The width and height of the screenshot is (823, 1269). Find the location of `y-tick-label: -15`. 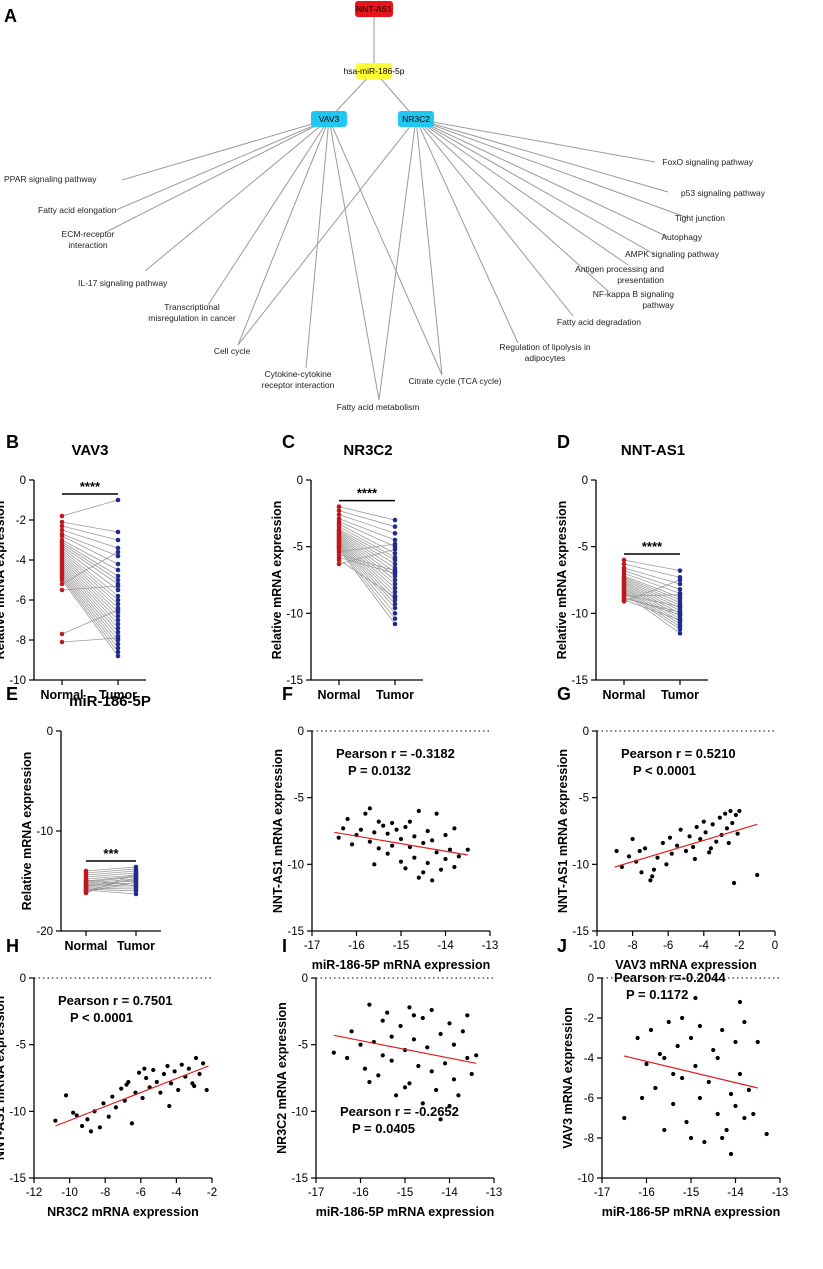

y-tick-label: -15 is located at coordinates (294, 681).